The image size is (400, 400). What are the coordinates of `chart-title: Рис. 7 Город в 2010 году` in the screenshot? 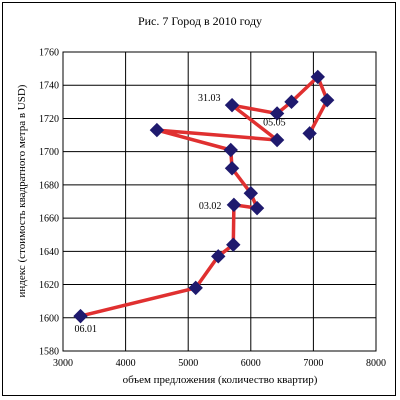 It's located at (200, 21).